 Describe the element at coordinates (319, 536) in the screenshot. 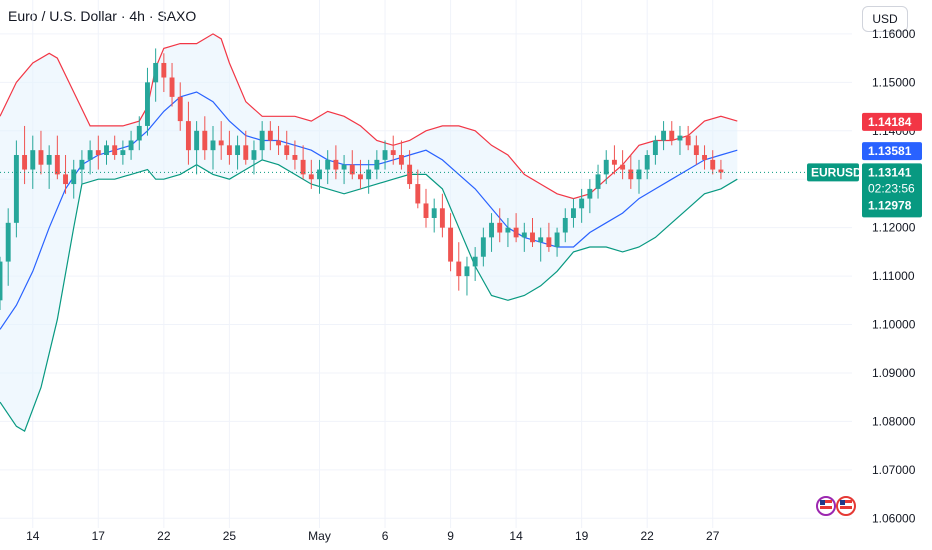

I see `x-tick-label: May` at that location.